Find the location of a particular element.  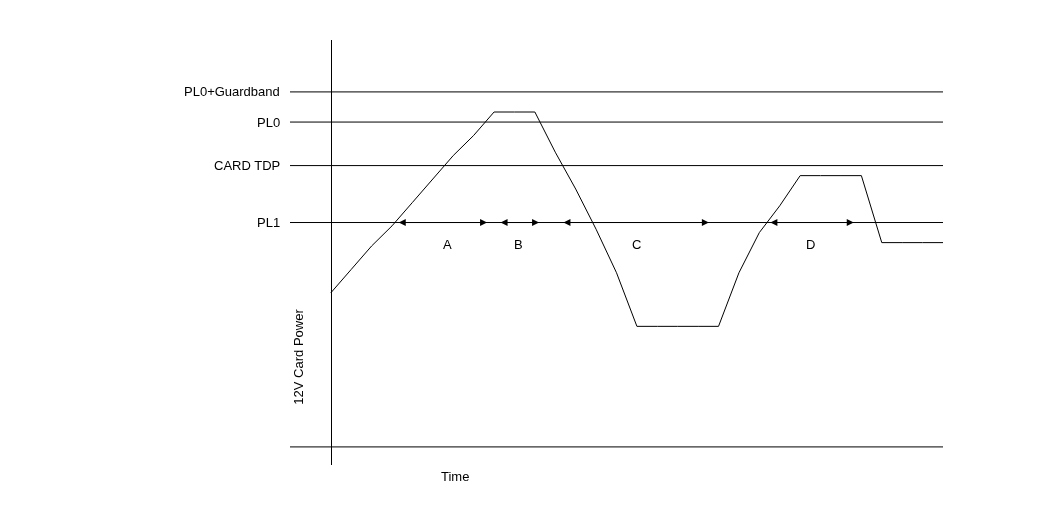

annotation: C is located at coordinates (637, 244).